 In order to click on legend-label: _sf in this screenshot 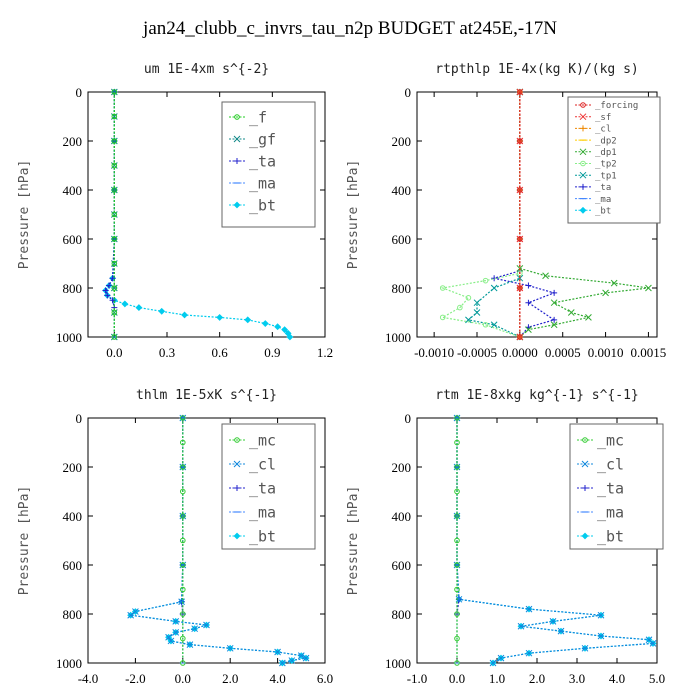, I will do `click(603, 118)`.